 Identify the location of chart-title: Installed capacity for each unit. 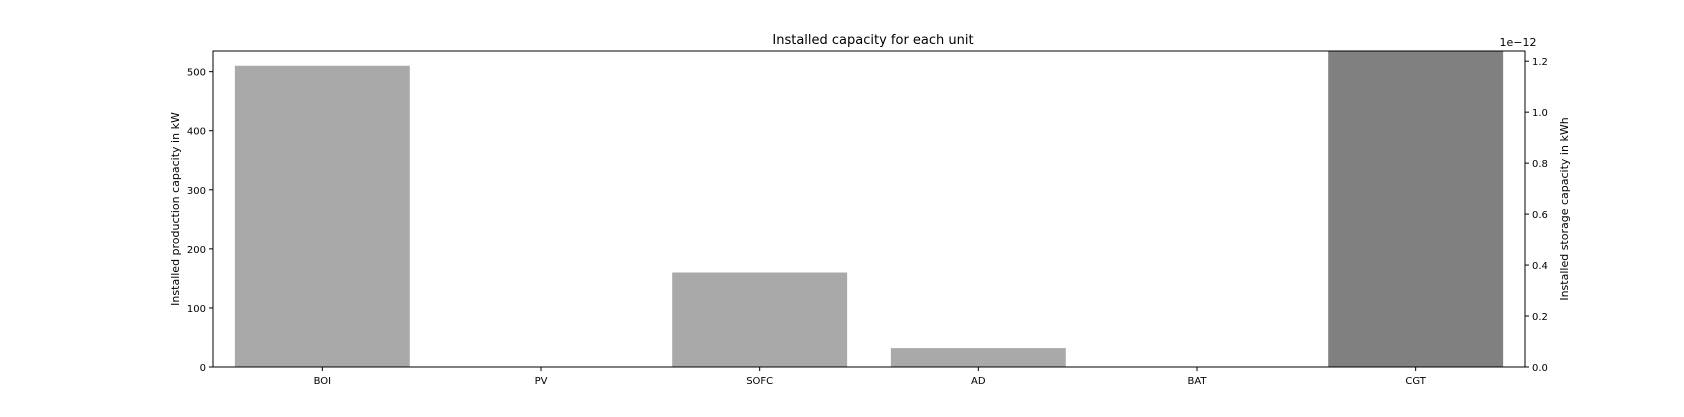
(872, 40).